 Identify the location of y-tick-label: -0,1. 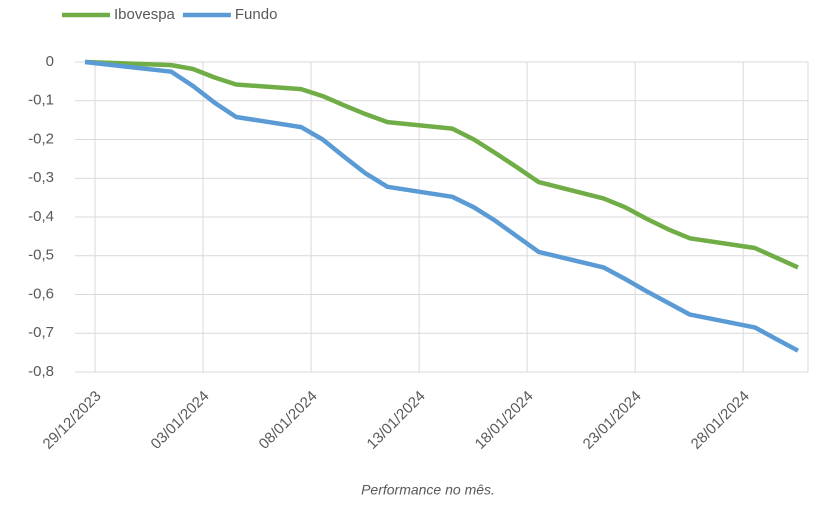
(41, 100).